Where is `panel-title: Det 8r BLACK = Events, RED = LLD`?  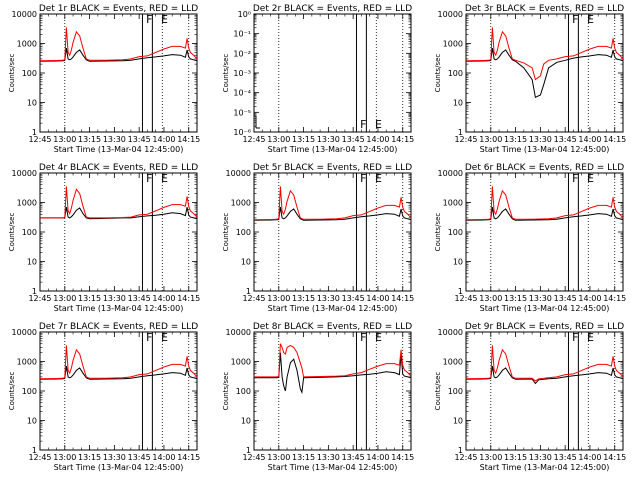
panel-title: Det 8r BLACK = Events, RED = LLD is located at coordinates (332, 327).